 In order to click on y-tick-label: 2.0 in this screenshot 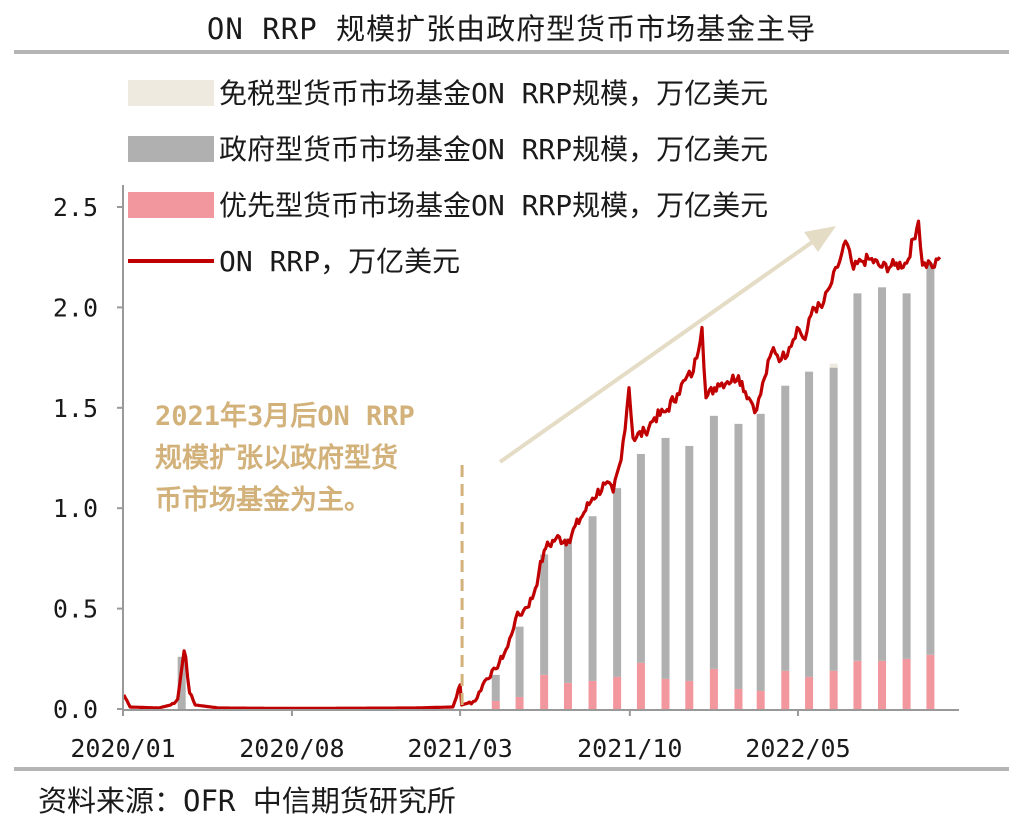, I will do `click(75, 307)`.